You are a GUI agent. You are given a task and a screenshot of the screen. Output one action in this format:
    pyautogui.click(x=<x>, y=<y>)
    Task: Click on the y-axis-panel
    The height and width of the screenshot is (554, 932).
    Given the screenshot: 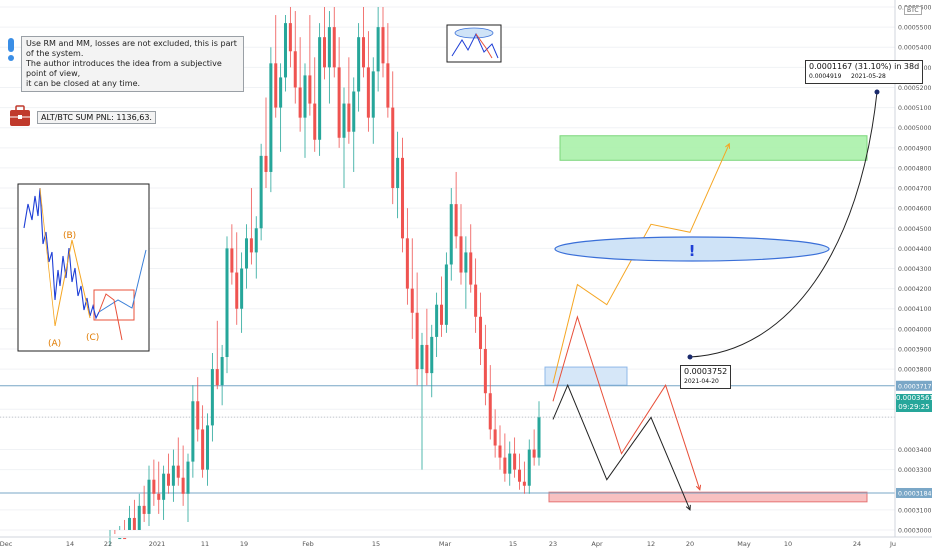 What is the action you would take?
    pyautogui.click(x=913, y=275)
    